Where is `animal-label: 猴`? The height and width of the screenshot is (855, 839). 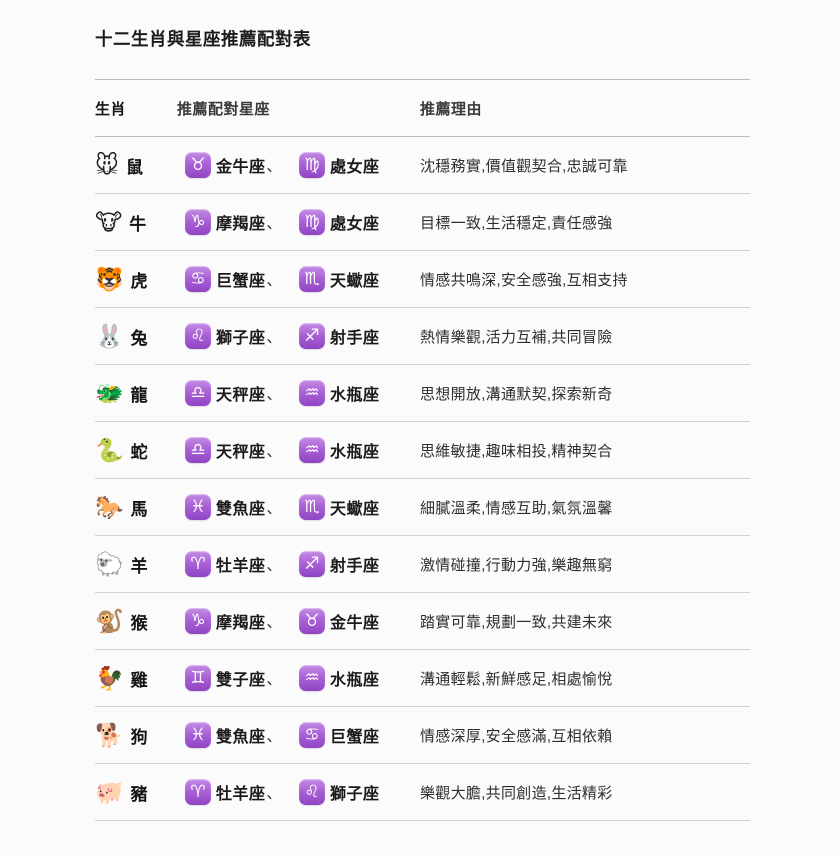 animal-label: 猴 is located at coordinates (139, 623).